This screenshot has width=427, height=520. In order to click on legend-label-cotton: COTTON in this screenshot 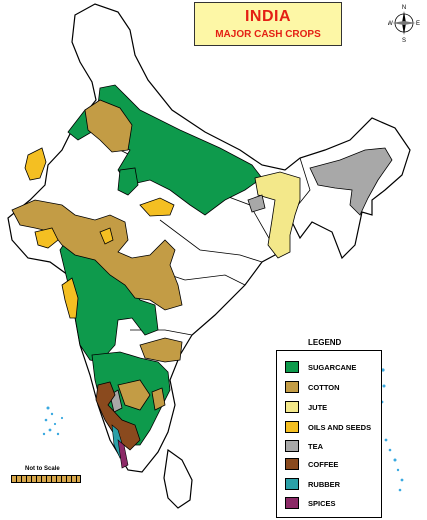, I will do `click(324, 387)`.